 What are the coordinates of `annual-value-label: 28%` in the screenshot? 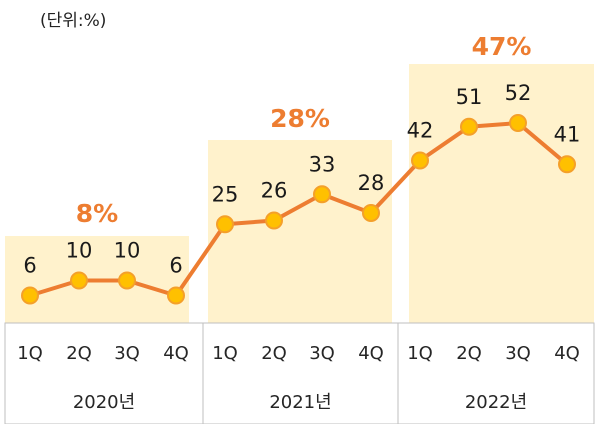 It's located at (300, 118).